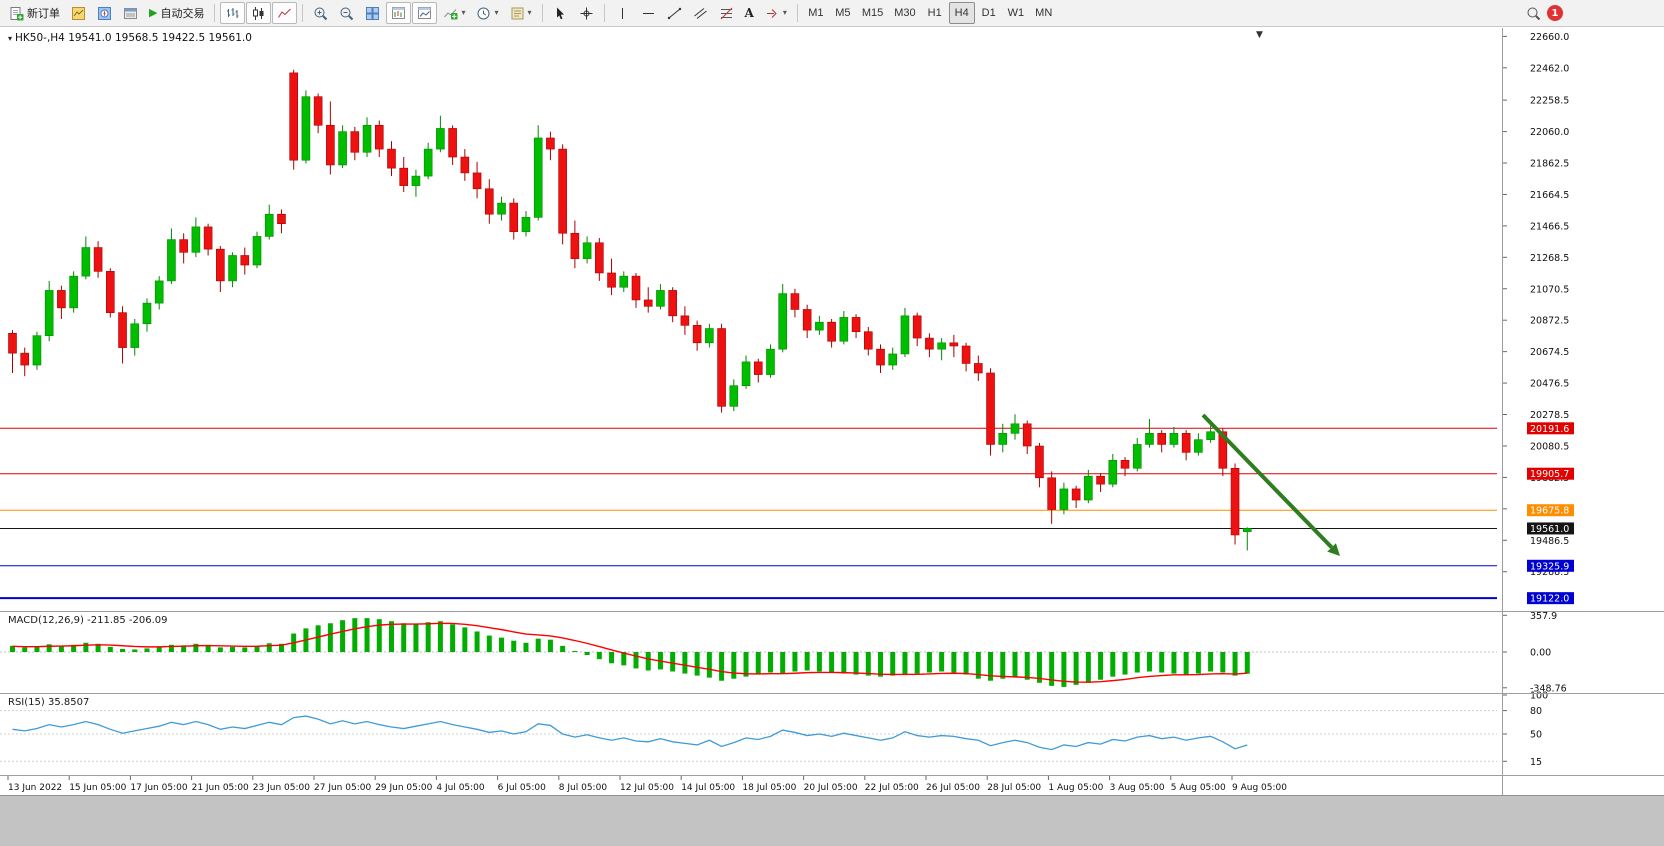  Describe the element at coordinates (1198, 788) in the screenshot. I see `svg-text: 5 Aug 05:00` at that location.